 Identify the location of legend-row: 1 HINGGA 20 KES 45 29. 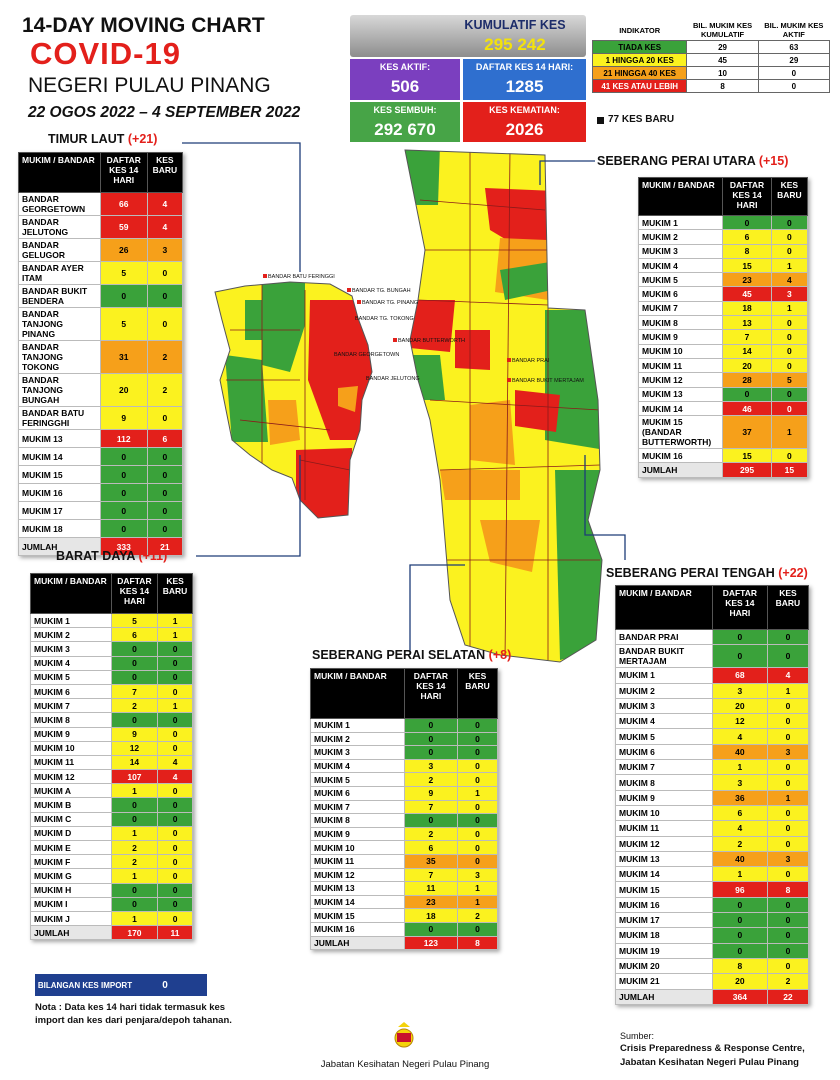
(711, 60).